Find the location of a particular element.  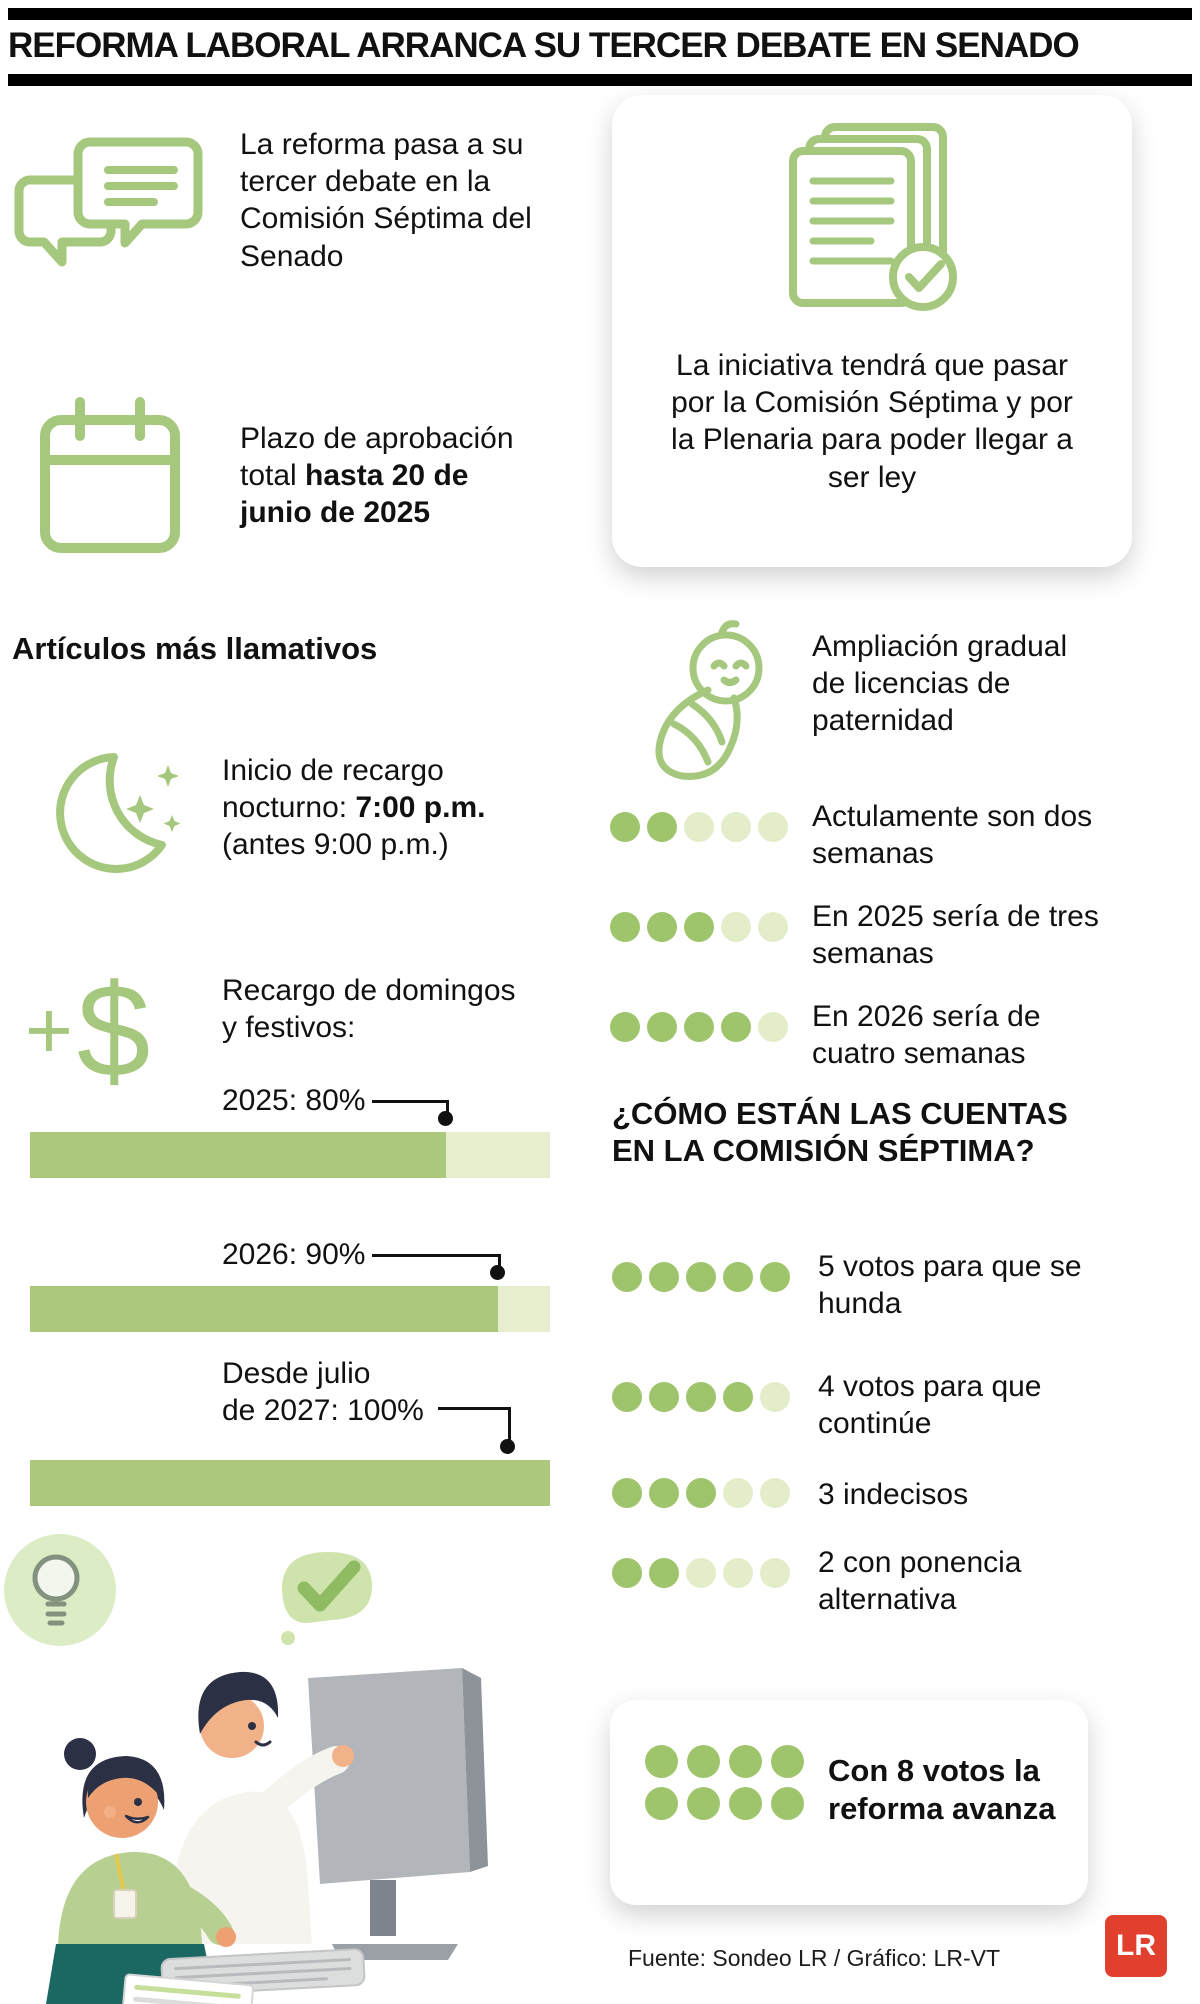

votes-label-hunda: 5 votos para que se hunda is located at coordinates (950, 1285).